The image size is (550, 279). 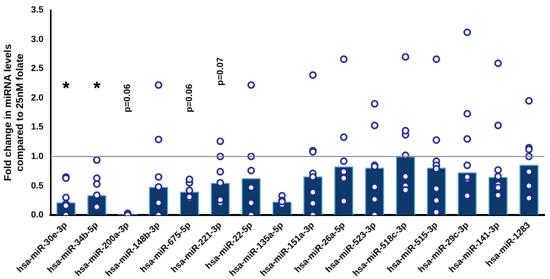 I want to click on y-tick-label: 1.0, so click(x=37, y=155).